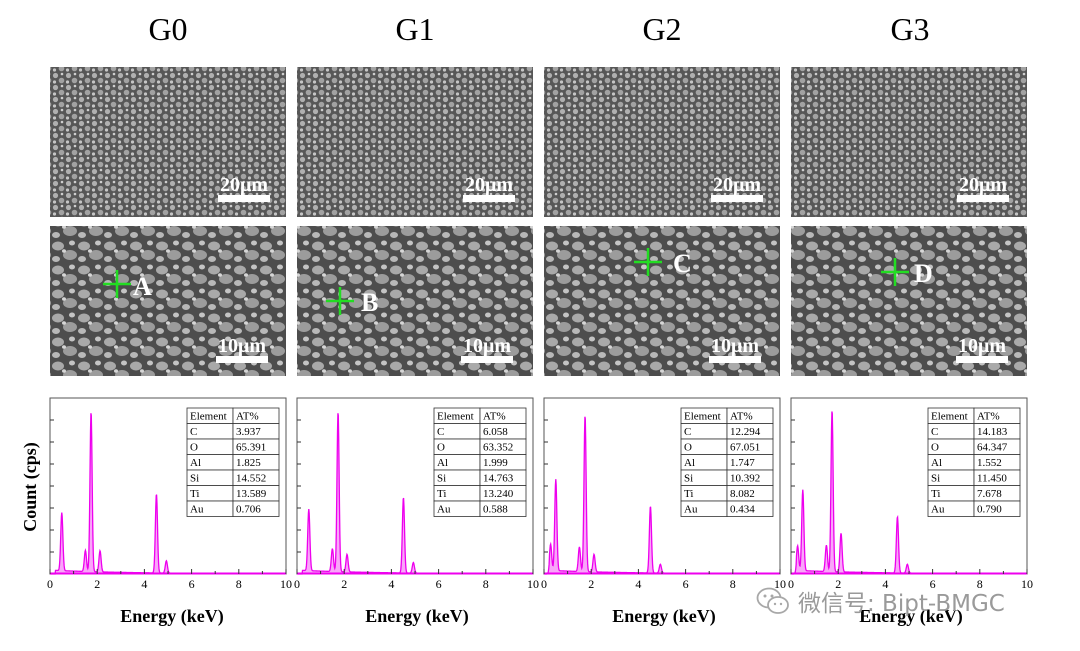 The image size is (1080, 651). What do you see at coordinates (989, 510) in the screenshot?
I see `table-value: 0.790` at bounding box center [989, 510].